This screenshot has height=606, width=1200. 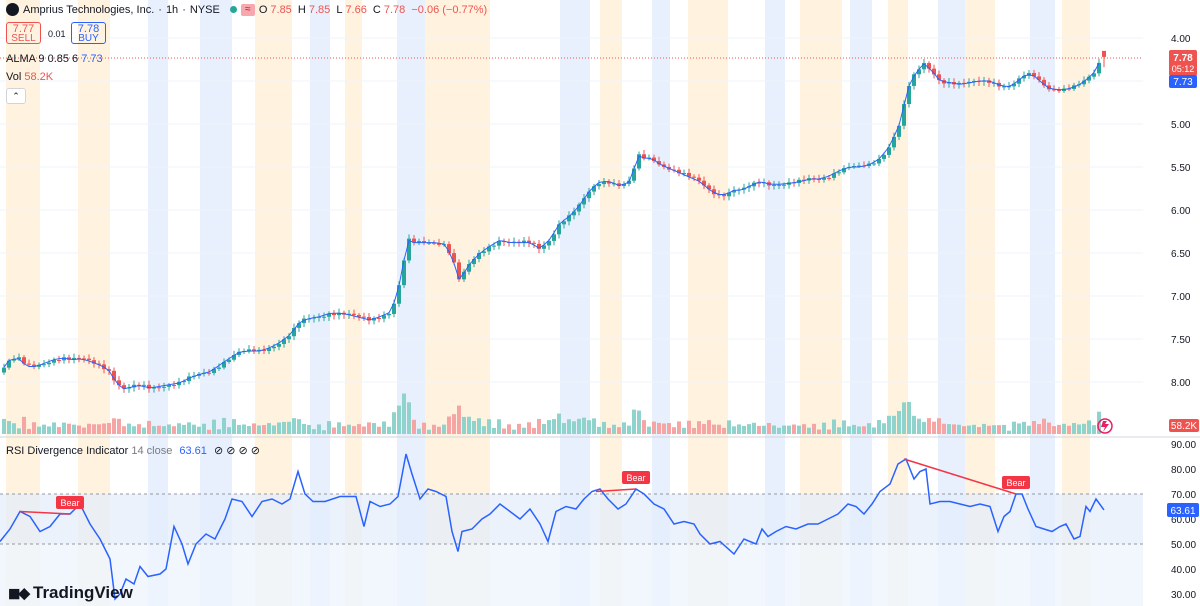 I want to click on tradingview-logo: ◼◆ TradingView, so click(x=70, y=593).